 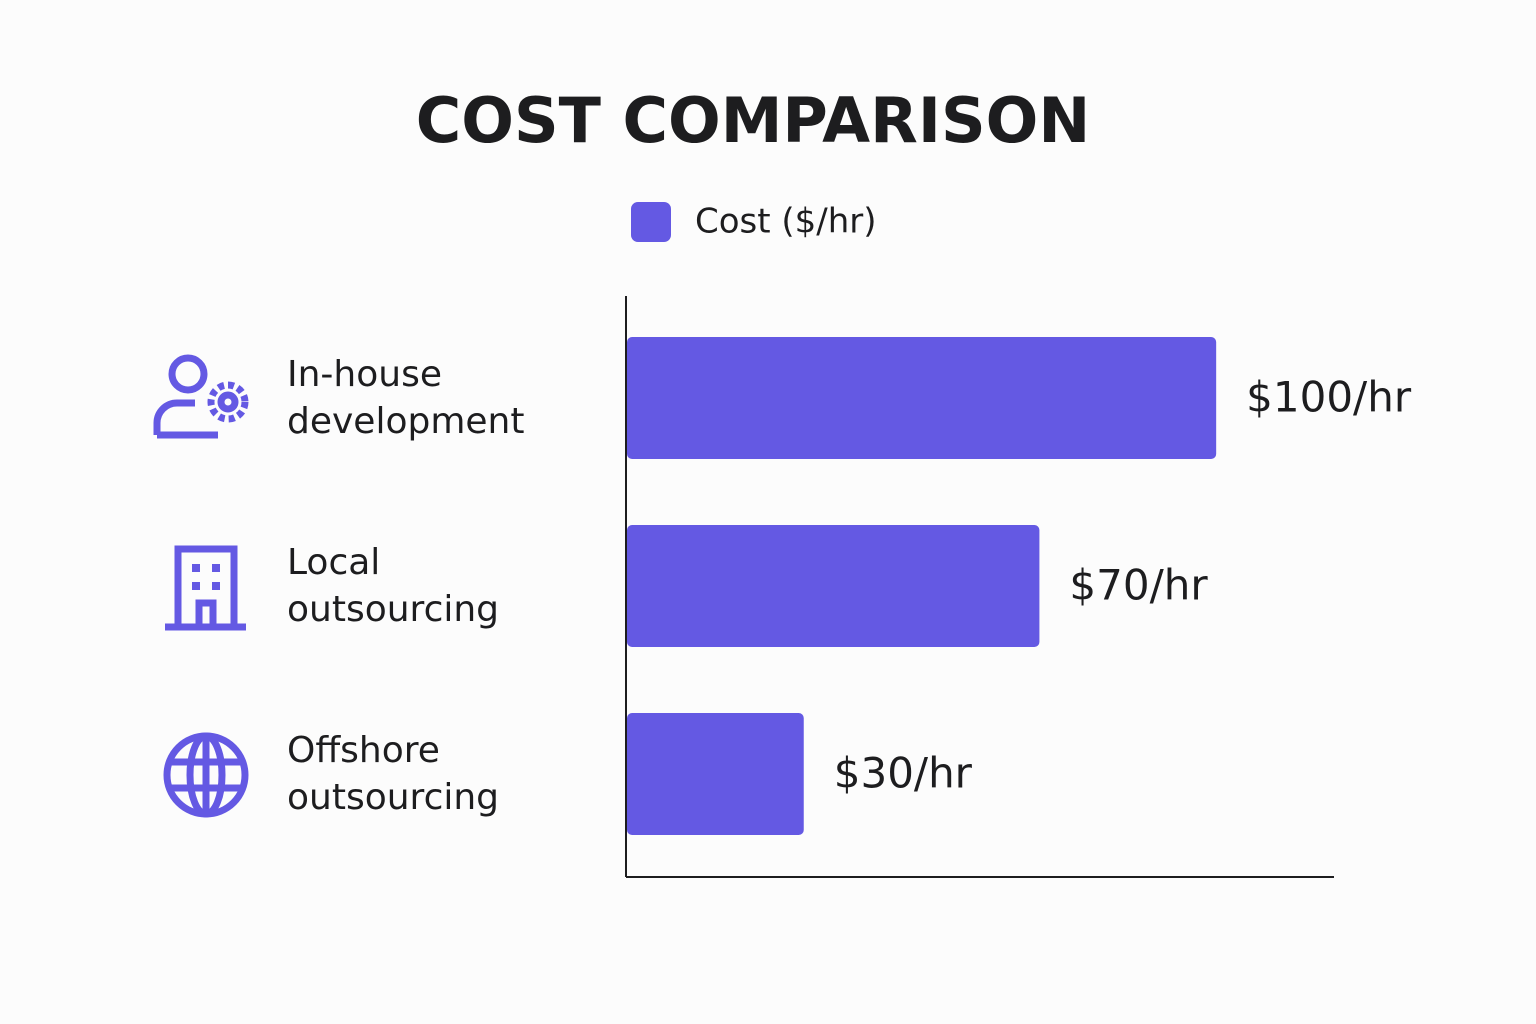 What do you see at coordinates (1138, 585) in the screenshot?
I see `value-label: $70/hr` at bounding box center [1138, 585].